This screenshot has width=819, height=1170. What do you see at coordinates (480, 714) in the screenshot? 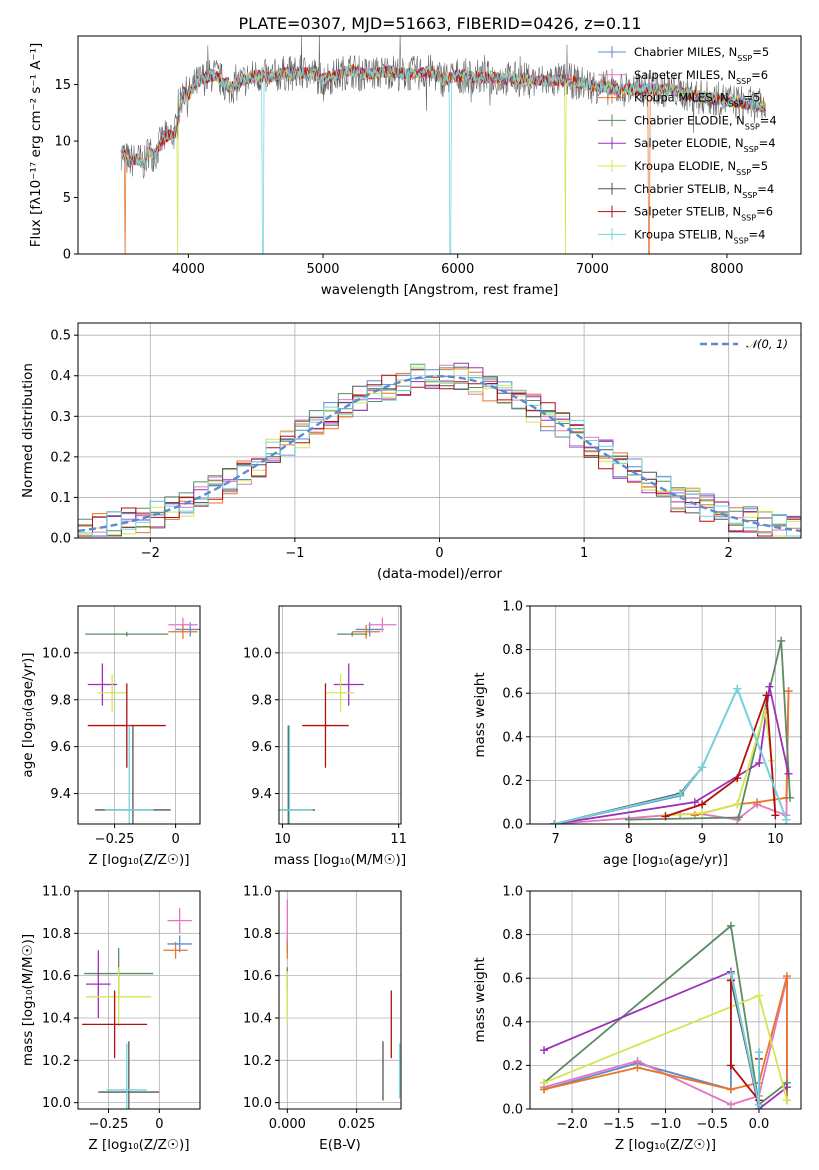
I see `y-axis-label: mass weight` at bounding box center [480, 714].